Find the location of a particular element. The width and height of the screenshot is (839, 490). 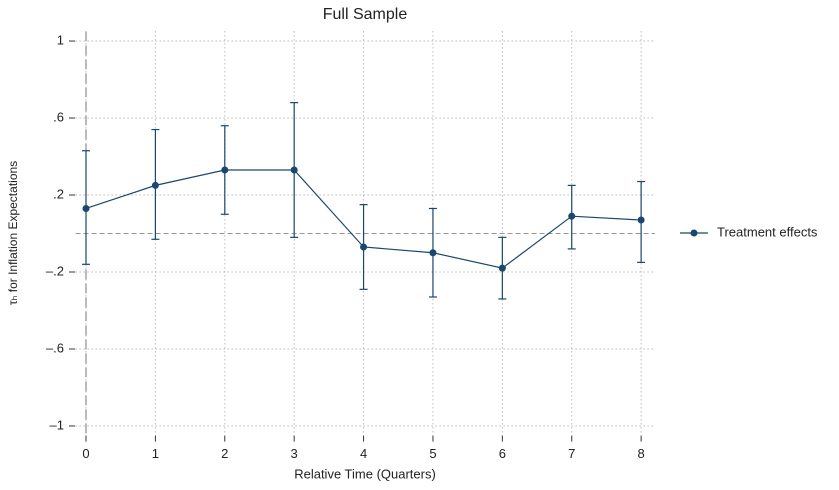

legend-label: Treatment effects is located at coordinates (767, 231).